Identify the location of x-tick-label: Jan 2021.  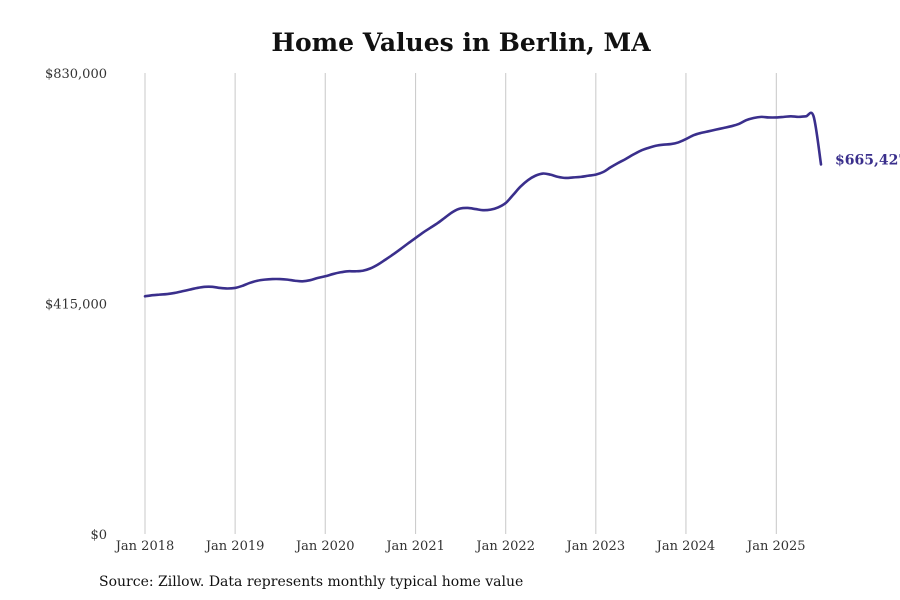
(414, 546).